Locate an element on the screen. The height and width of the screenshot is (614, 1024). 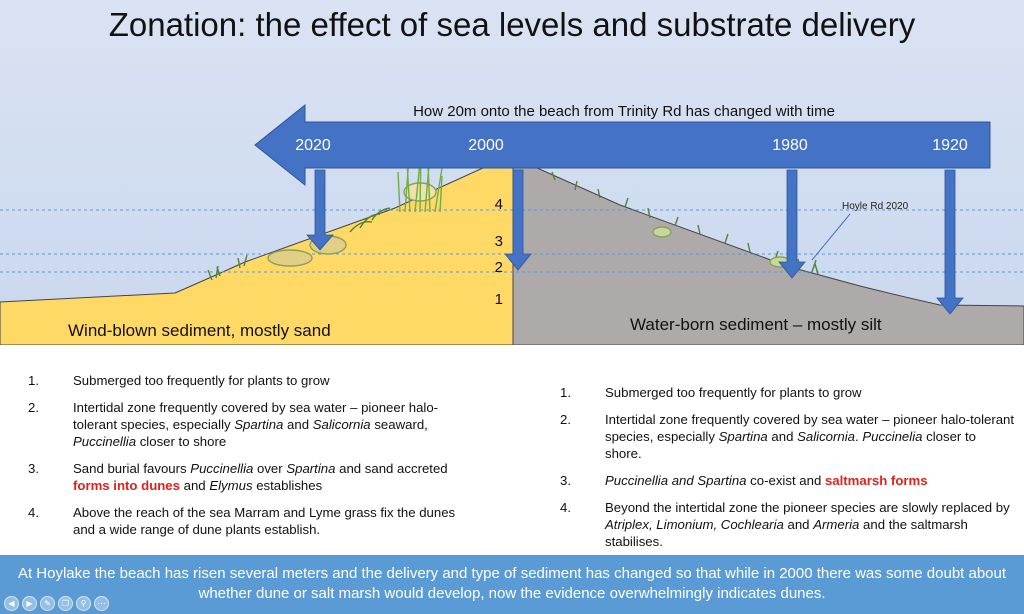
highlighted-phrase: forms into dunes is located at coordinates (126, 485).